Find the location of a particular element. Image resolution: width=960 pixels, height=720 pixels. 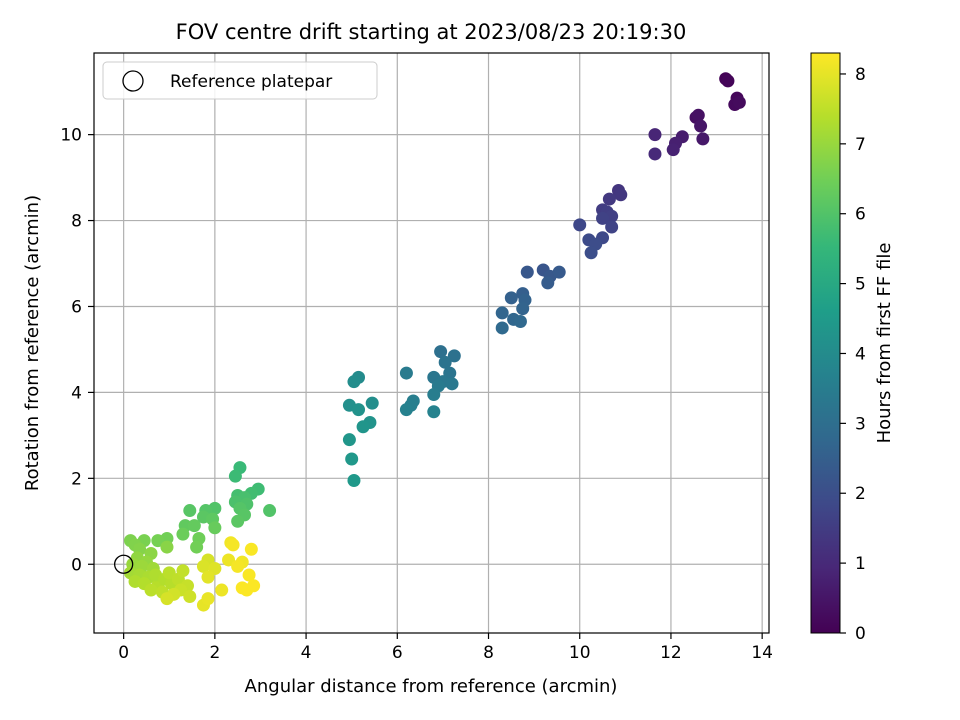

y-tick-label: 0 is located at coordinates (76, 565).